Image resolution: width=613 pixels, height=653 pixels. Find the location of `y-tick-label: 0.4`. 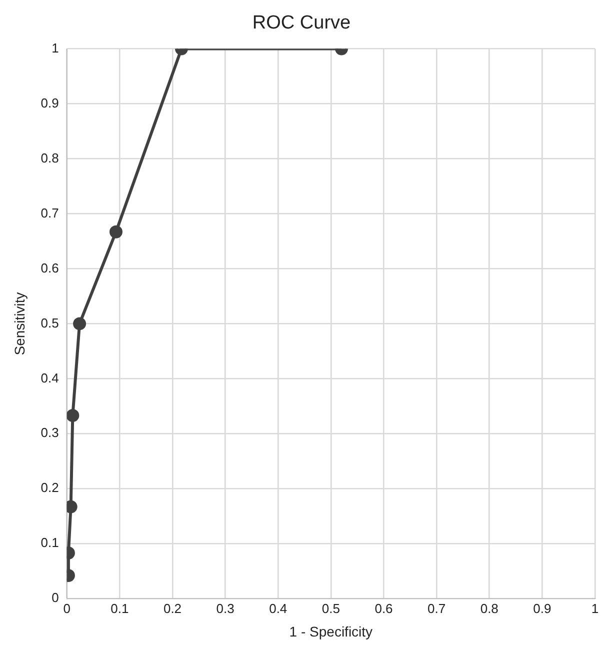

y-tick-label: 0.4 is located at coordinates (49, 378).